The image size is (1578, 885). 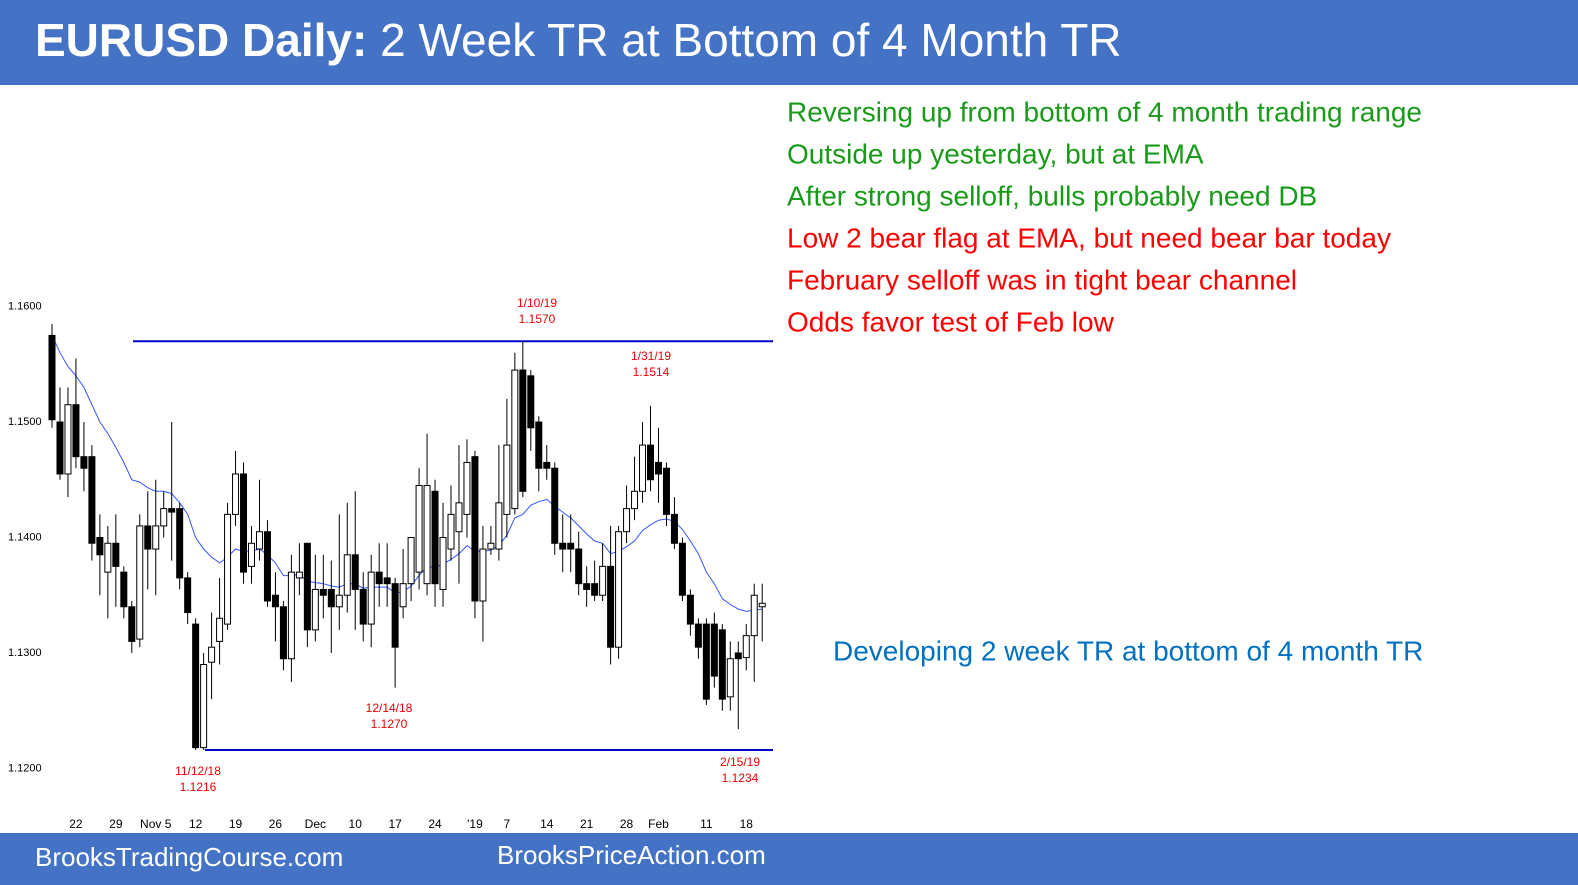 What do you see at coordinates (189, 857) in the screenshot?
I see `footer-left: BrooksTradingCourse.com` at bounding box center [189, 857].